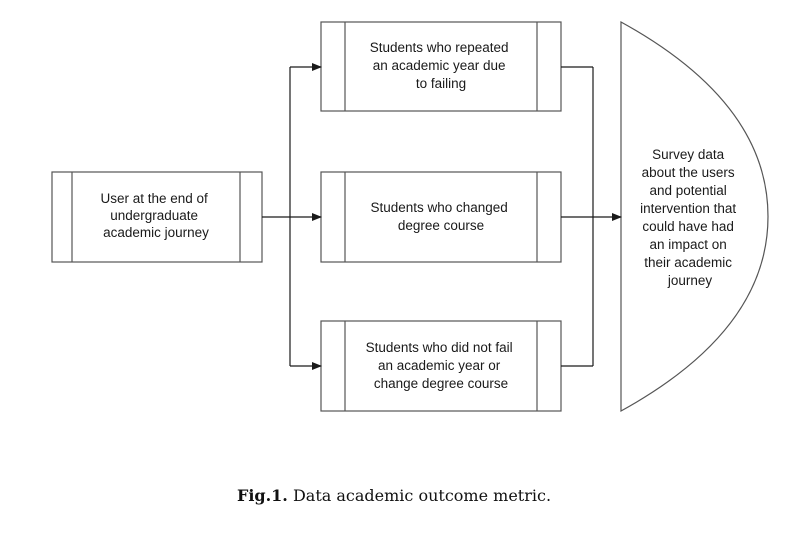 The width and height of the screenshot is (788, 547). I want to click on output-line: could have had, so click(688, 226).